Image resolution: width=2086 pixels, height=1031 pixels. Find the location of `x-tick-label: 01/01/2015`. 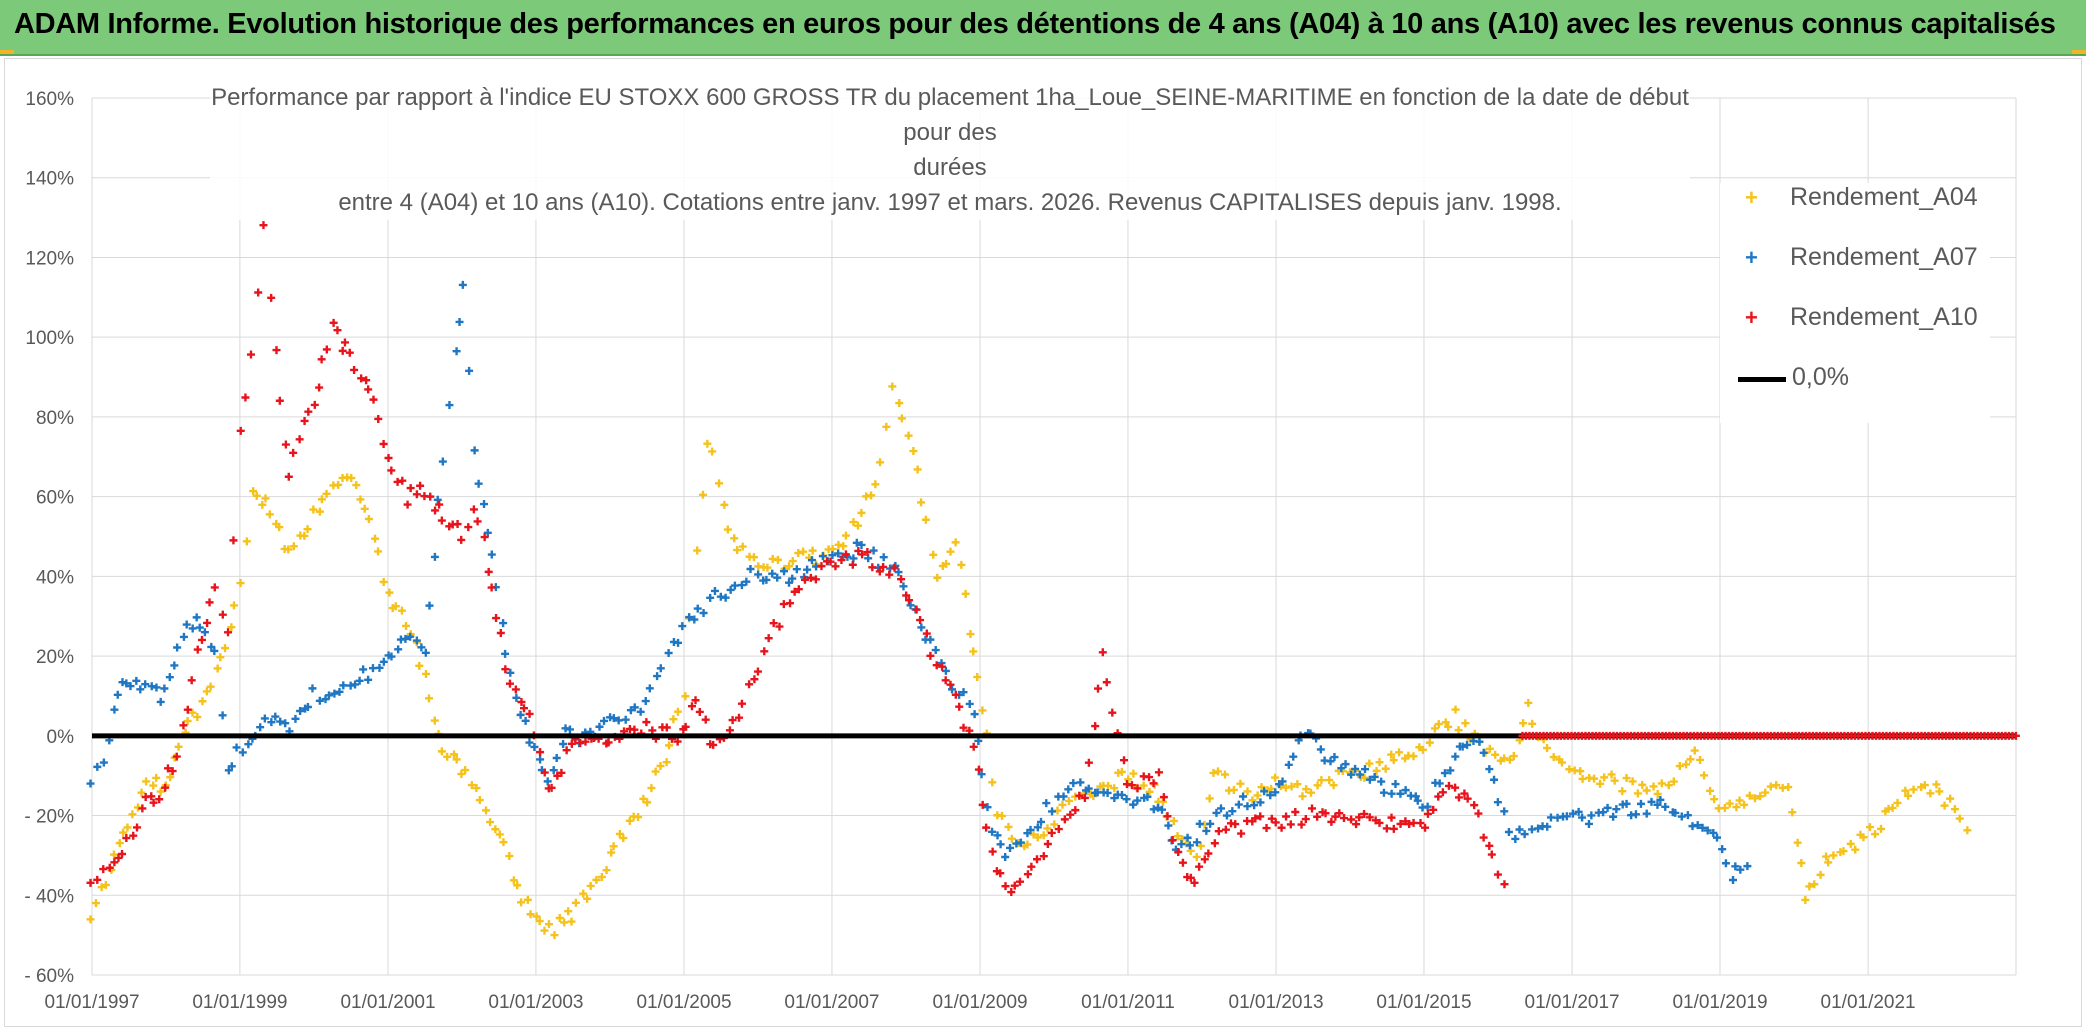

x-tick-label: 01/01/2015 is located at coordinates (1423, 1002).